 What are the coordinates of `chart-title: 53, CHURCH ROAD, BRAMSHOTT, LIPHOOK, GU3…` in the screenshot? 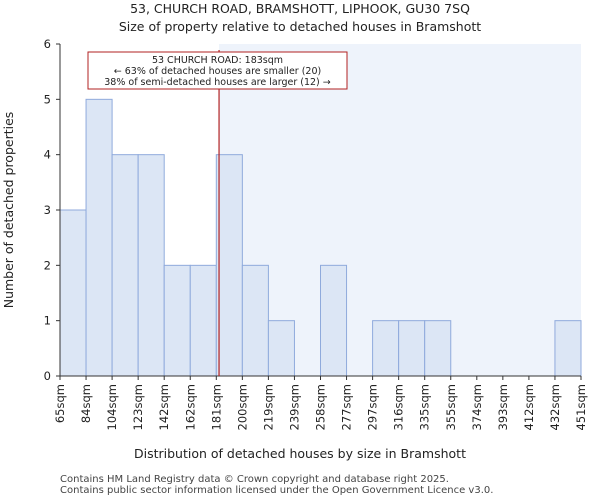 It's located at (300, 8).